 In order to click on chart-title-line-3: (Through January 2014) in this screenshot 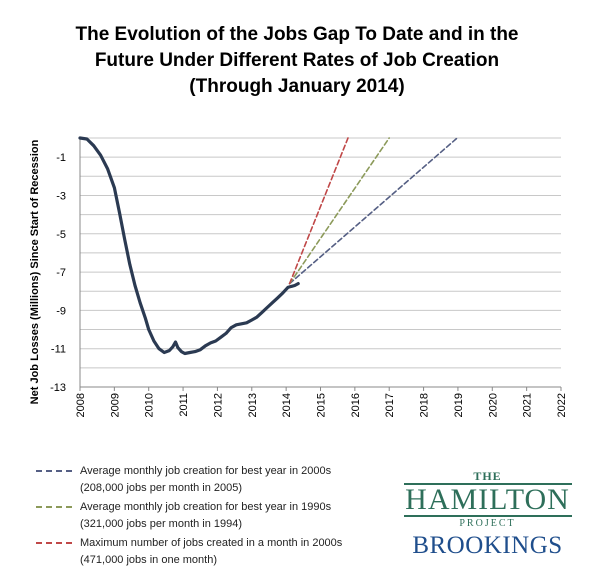, I will do `click(297, 86)`.